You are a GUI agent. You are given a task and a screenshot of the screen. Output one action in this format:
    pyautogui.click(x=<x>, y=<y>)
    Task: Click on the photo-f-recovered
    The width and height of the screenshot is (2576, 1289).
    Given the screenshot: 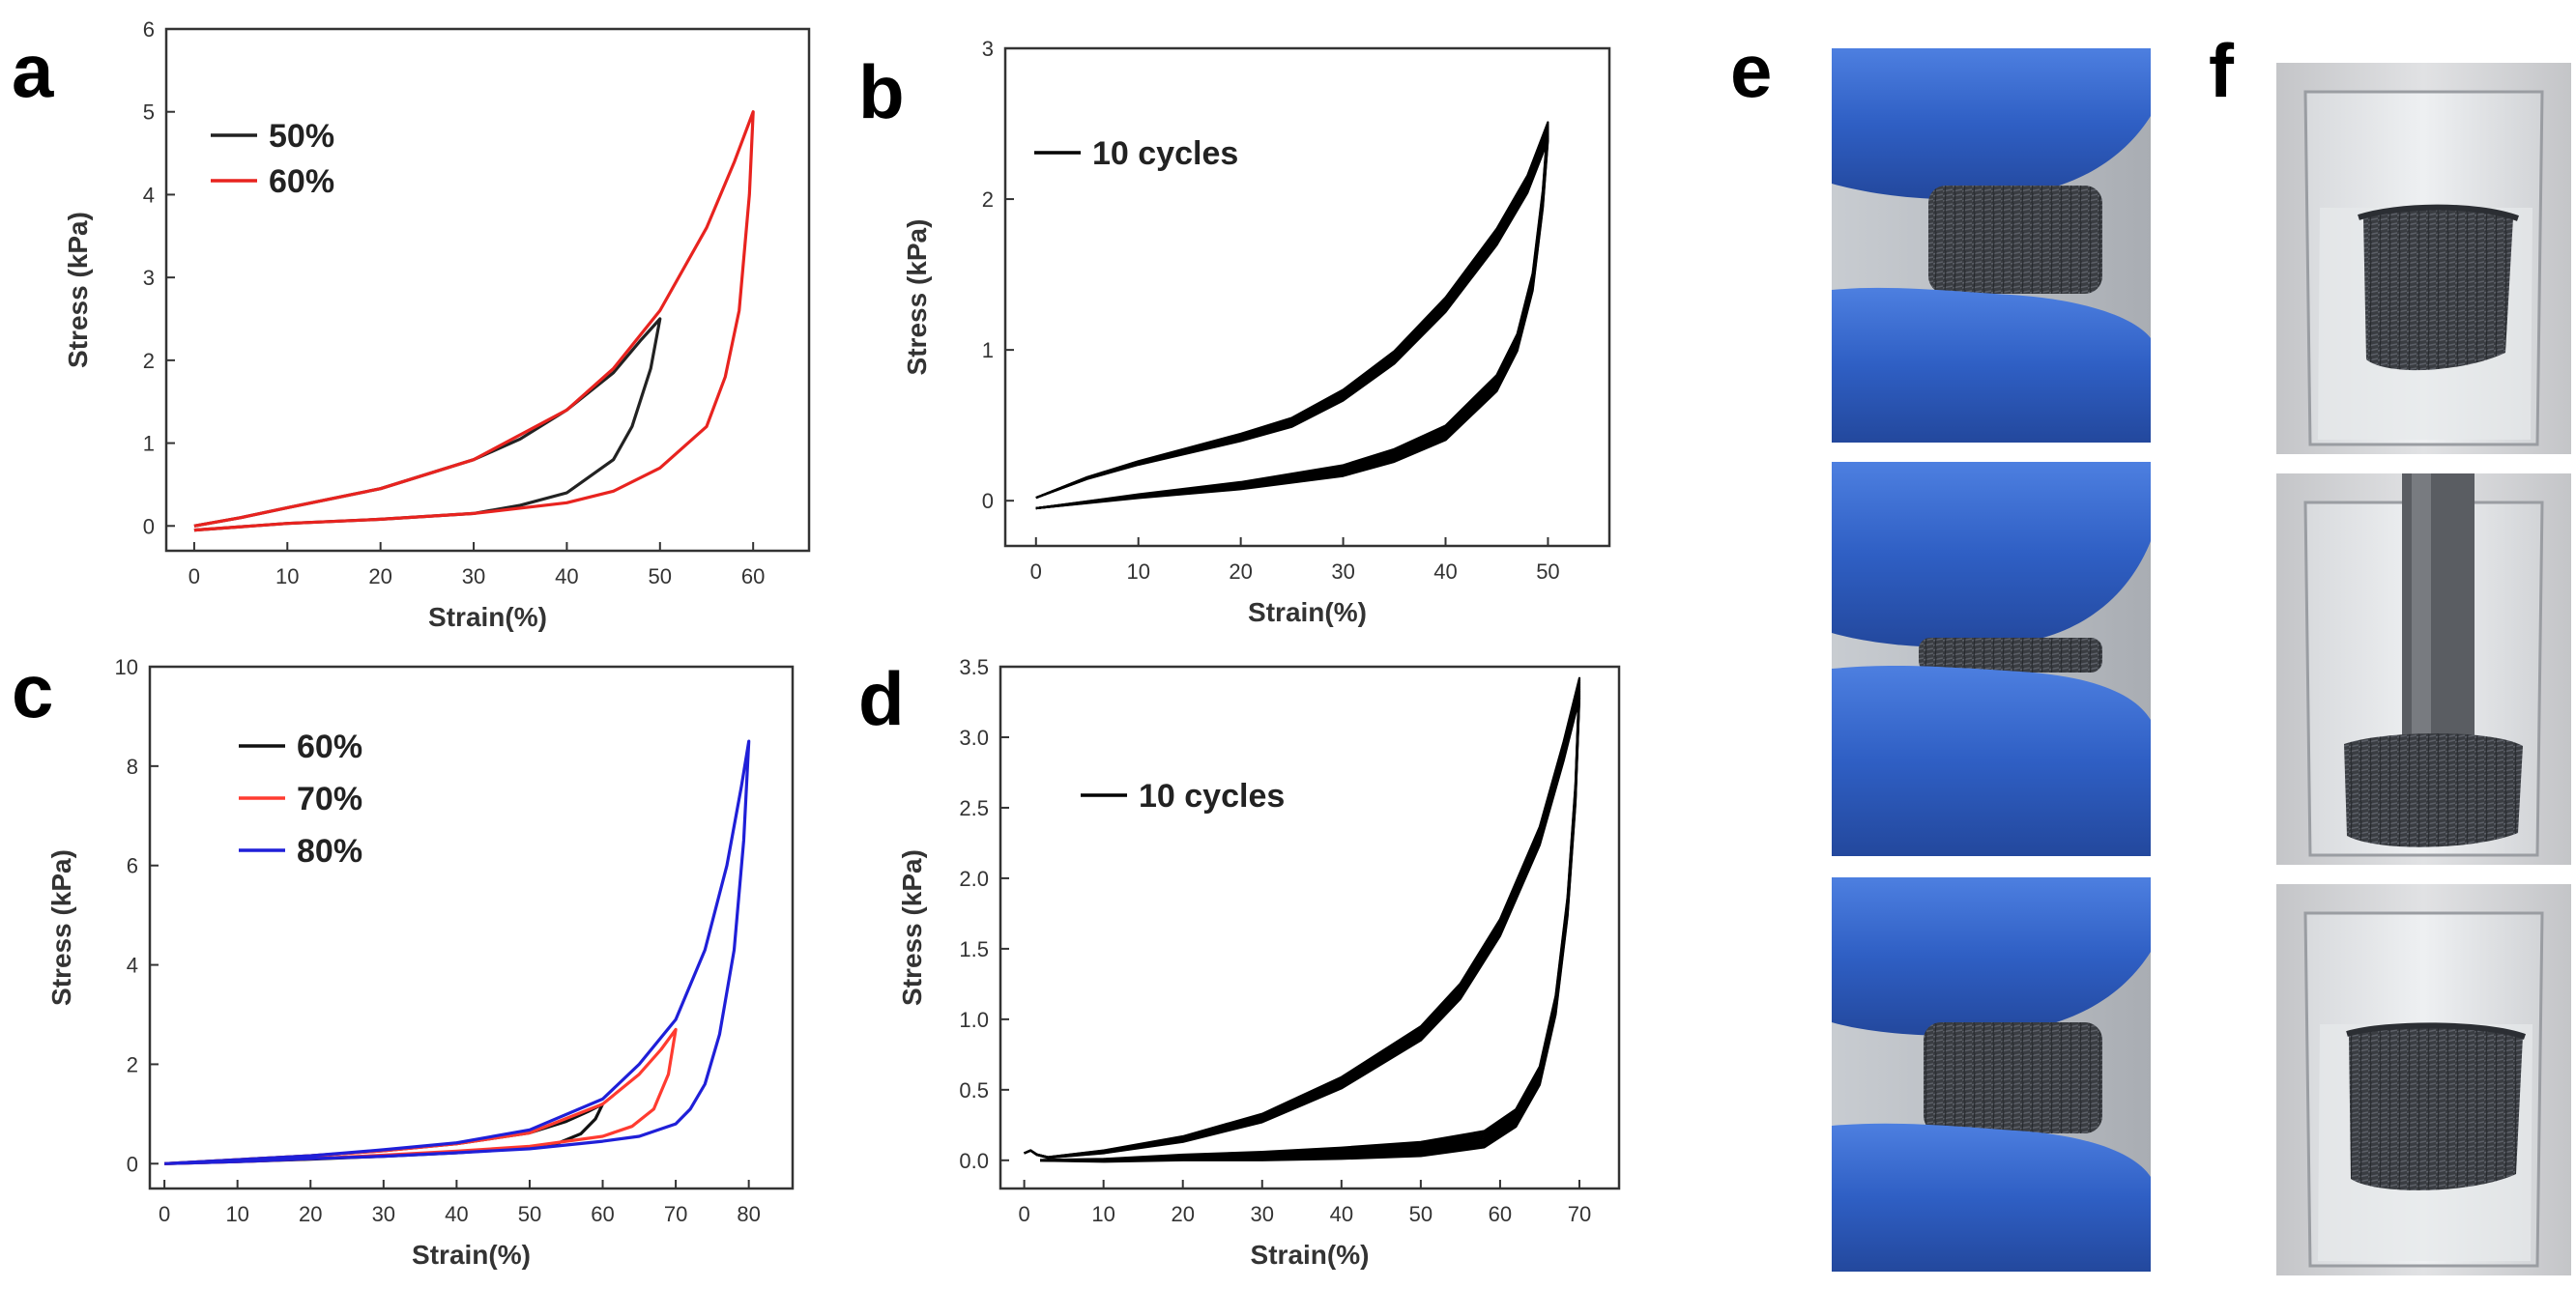 What is the action you would take?
    pyautogui.click(x=2423, y=1079)
    